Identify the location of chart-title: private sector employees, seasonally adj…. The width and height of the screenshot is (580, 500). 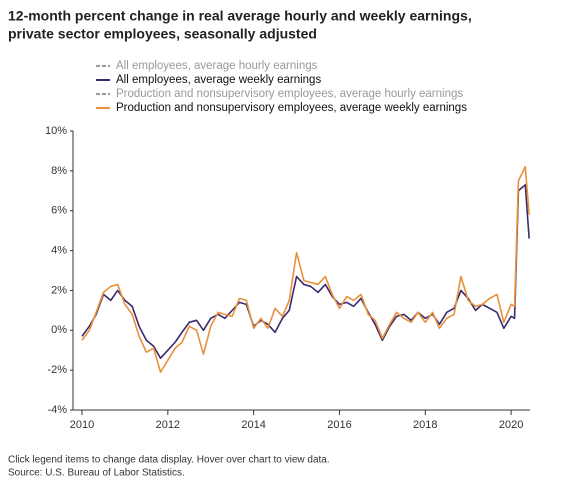
(162, 34).